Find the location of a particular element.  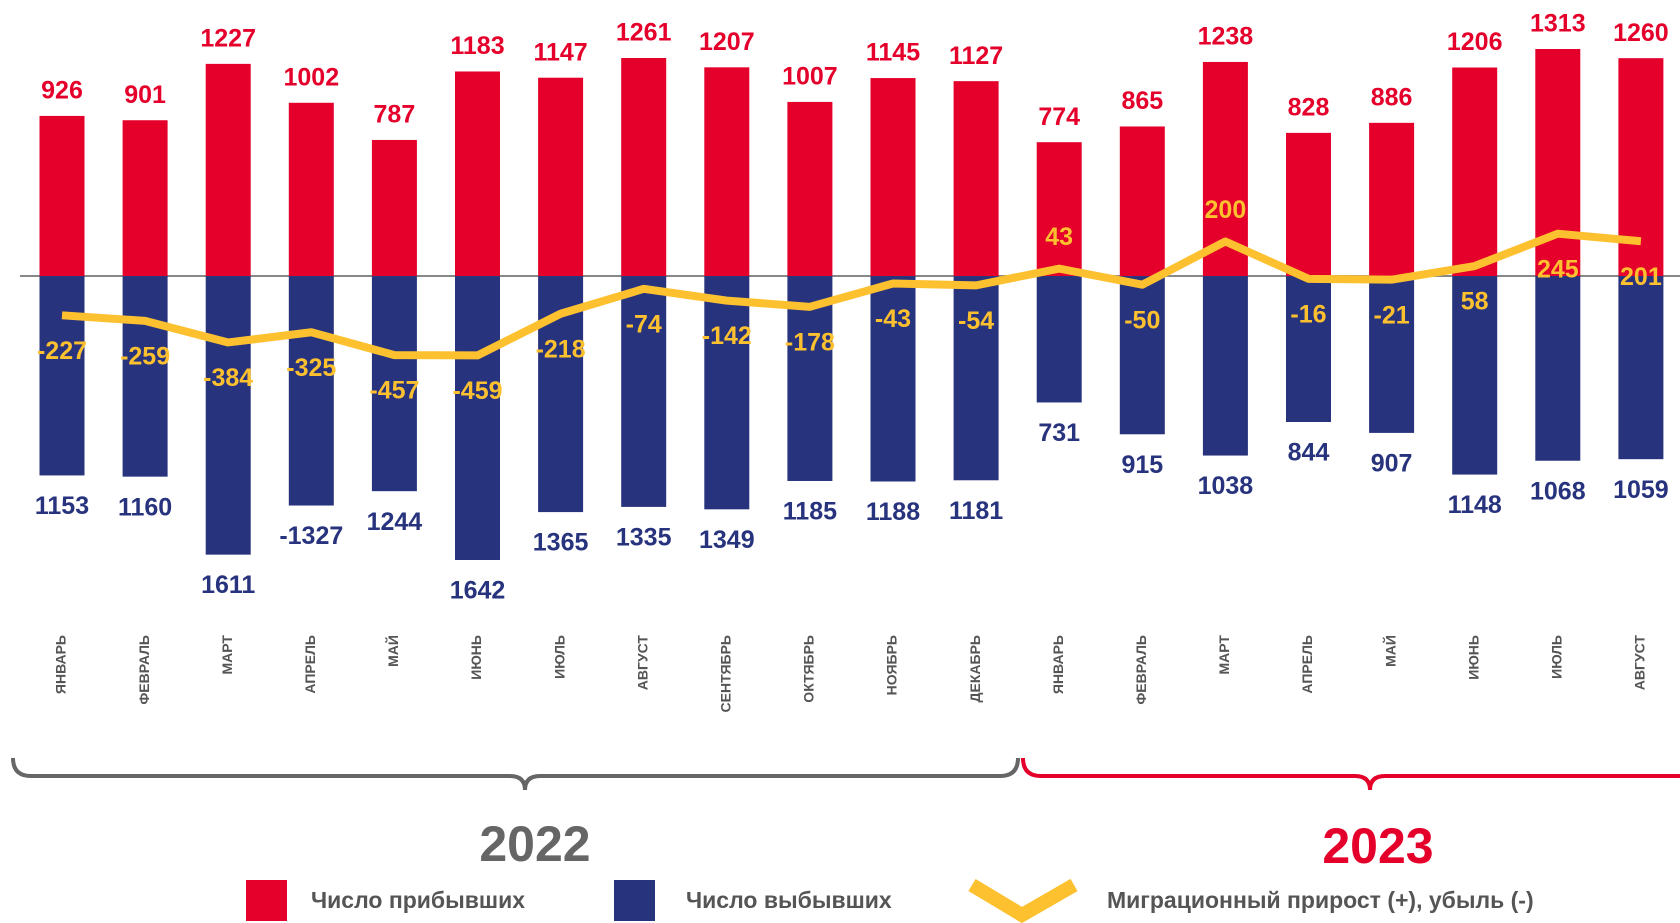

line is located at coordinates (851, 294).